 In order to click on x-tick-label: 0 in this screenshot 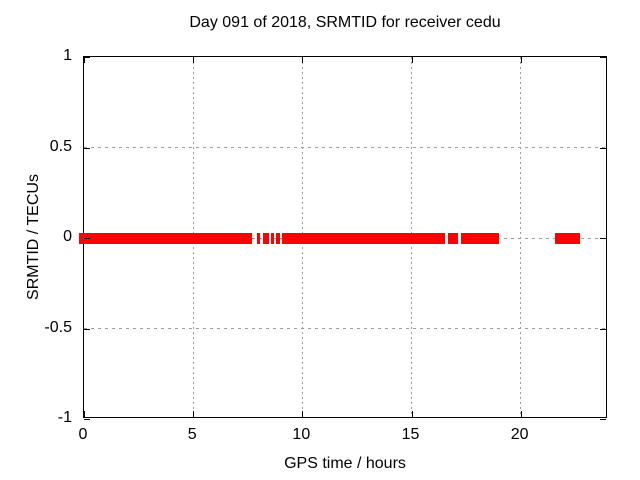, I will do `click(83, 434)`.